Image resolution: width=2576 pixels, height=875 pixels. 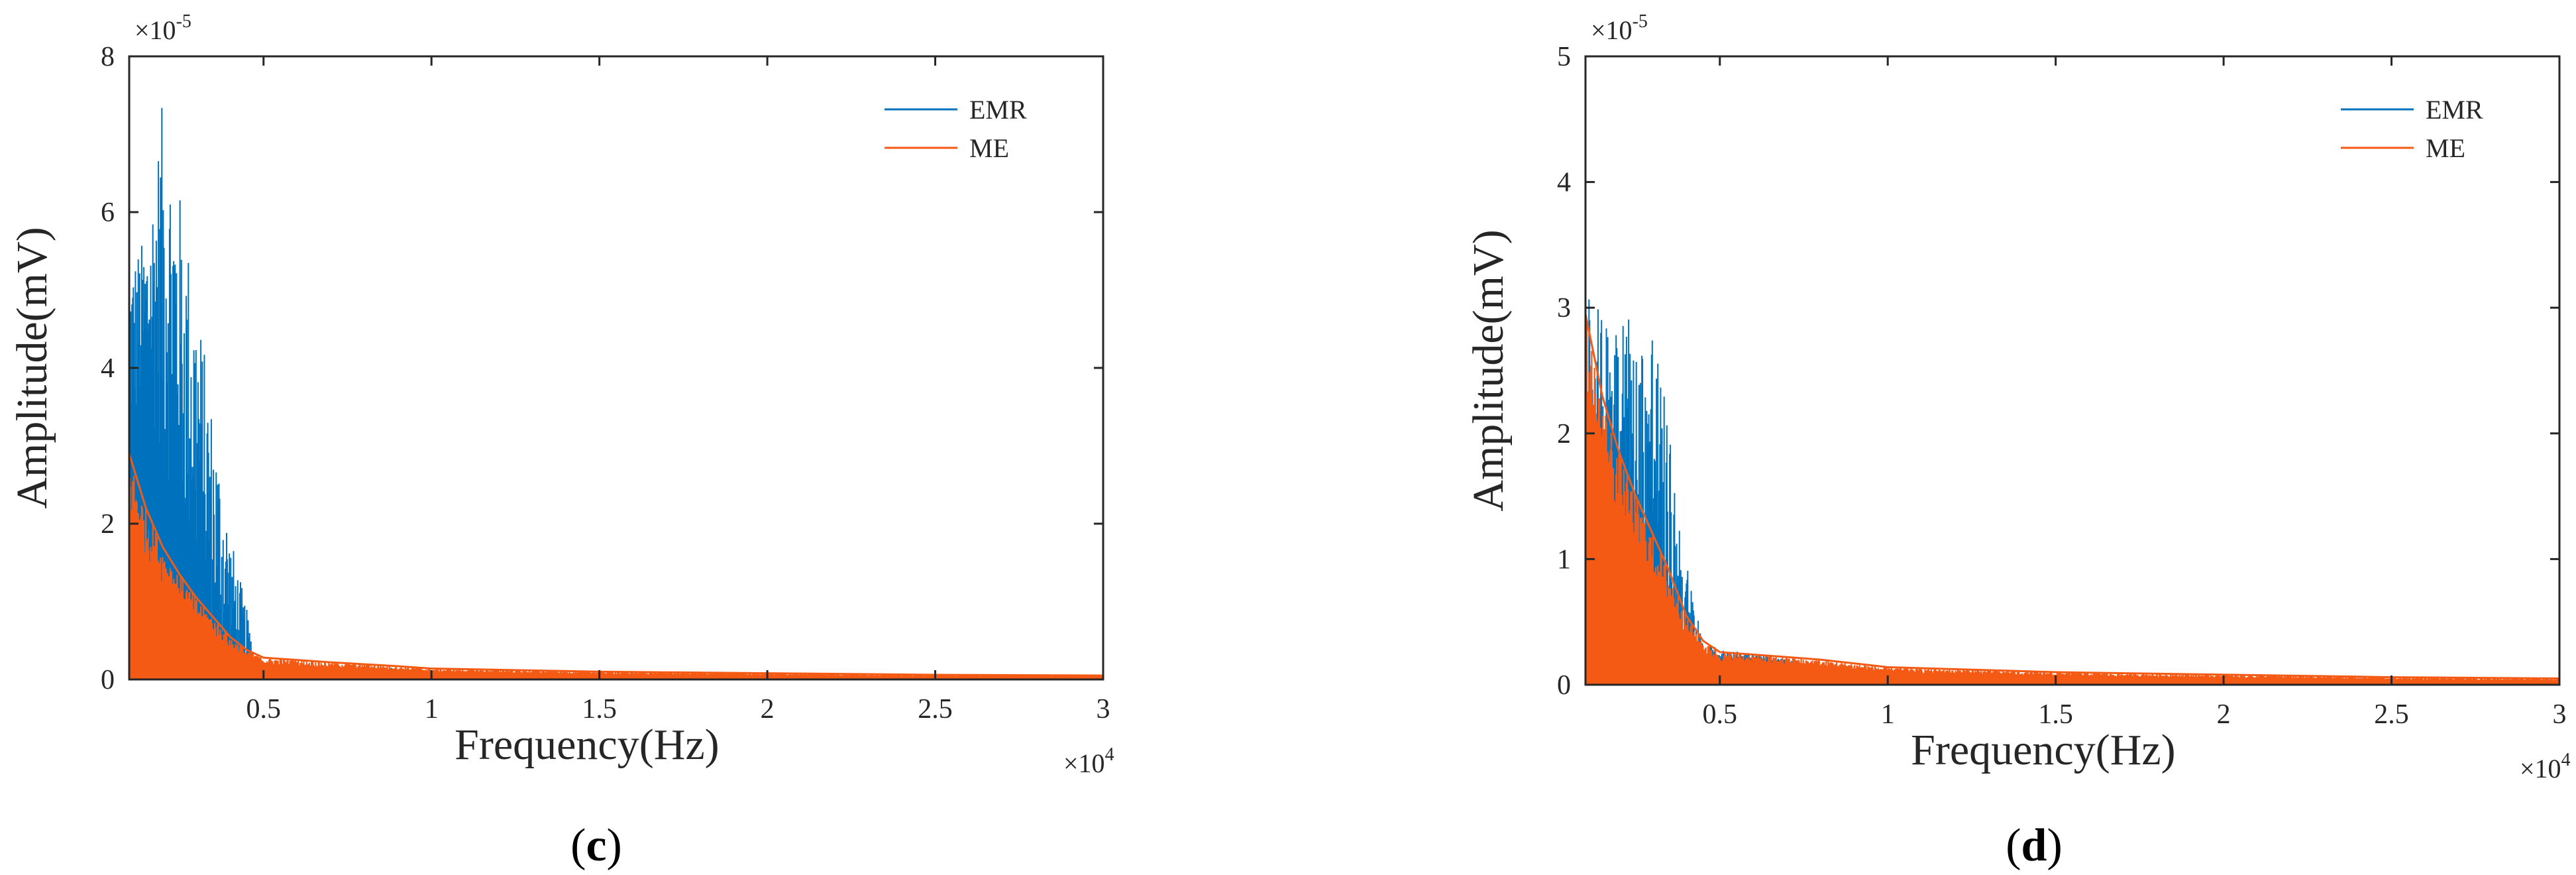 I want to click on x-multiplier-d: ×10⁴, so click(x=2545, y=767).